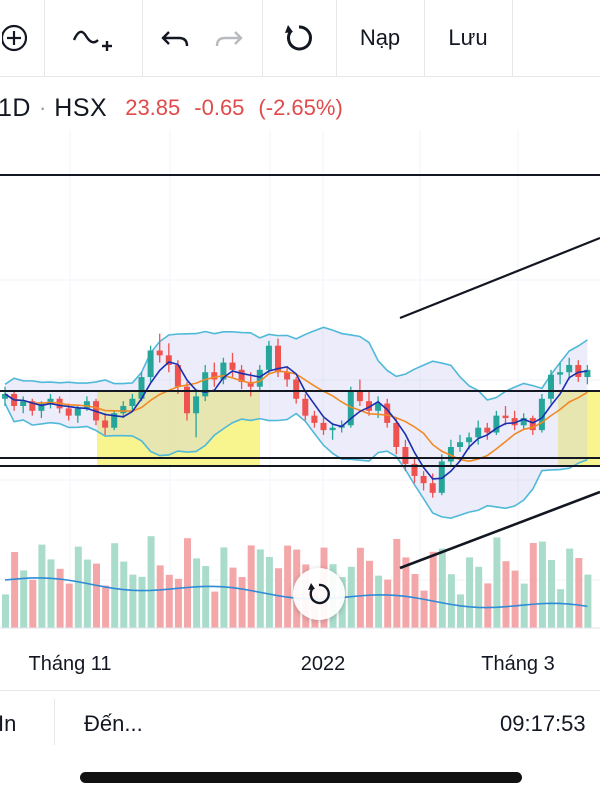 The image size is (600, 800). I want to click on indicators-button, so click(93, 38).